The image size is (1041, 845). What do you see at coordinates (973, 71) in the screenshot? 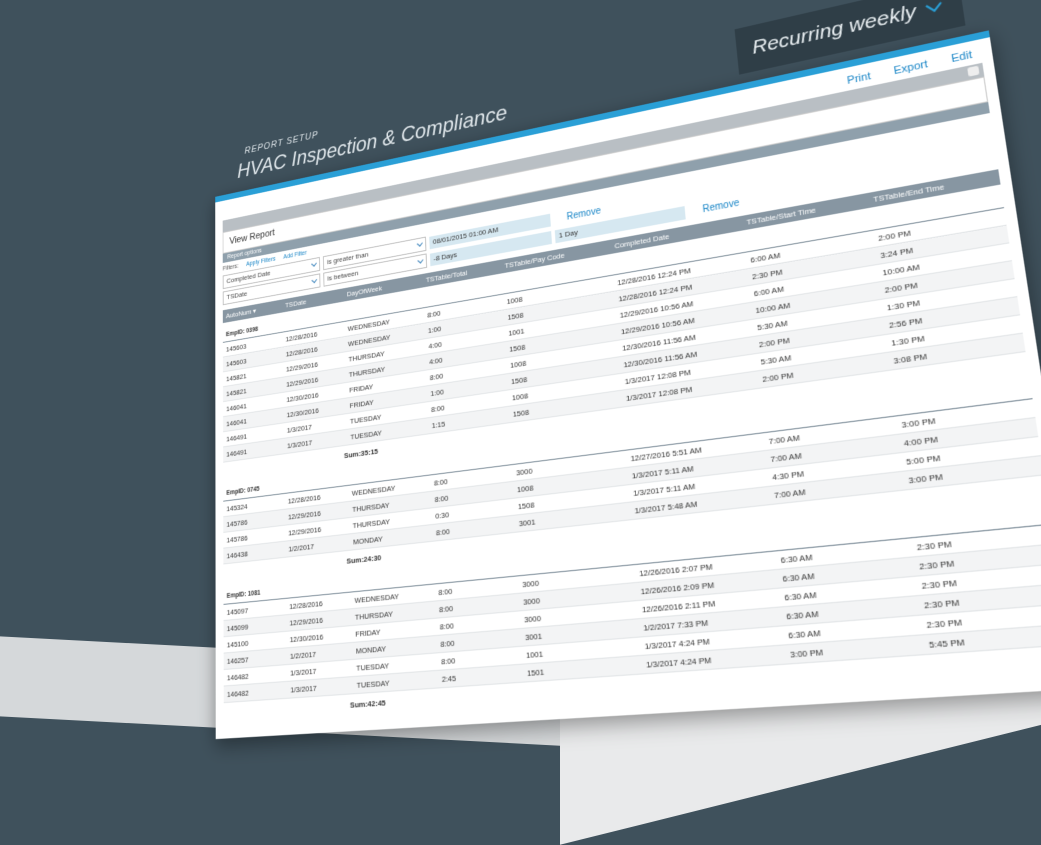
I see `search-icon` at bounding box center [973, 71].